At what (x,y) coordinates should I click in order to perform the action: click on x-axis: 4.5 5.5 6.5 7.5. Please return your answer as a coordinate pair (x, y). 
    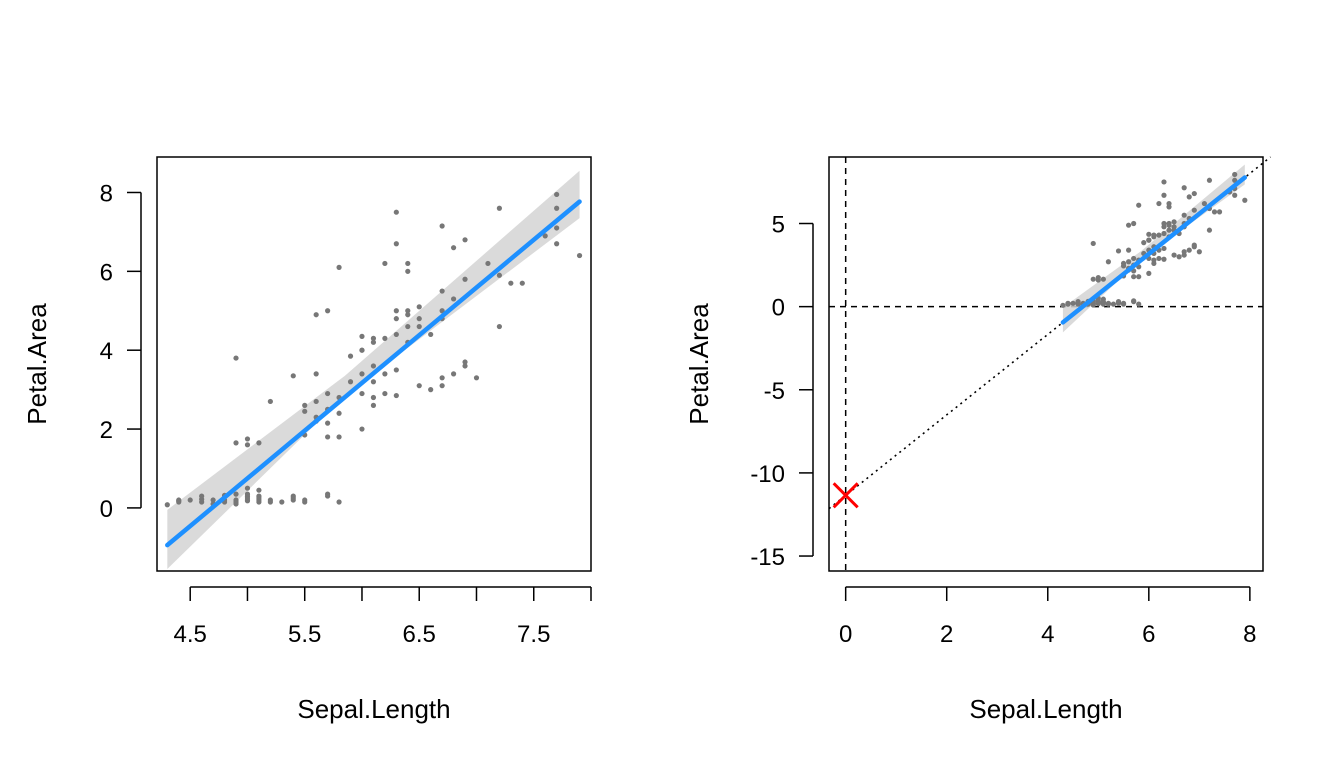
    Looking at the image, I should click on (383, 617).